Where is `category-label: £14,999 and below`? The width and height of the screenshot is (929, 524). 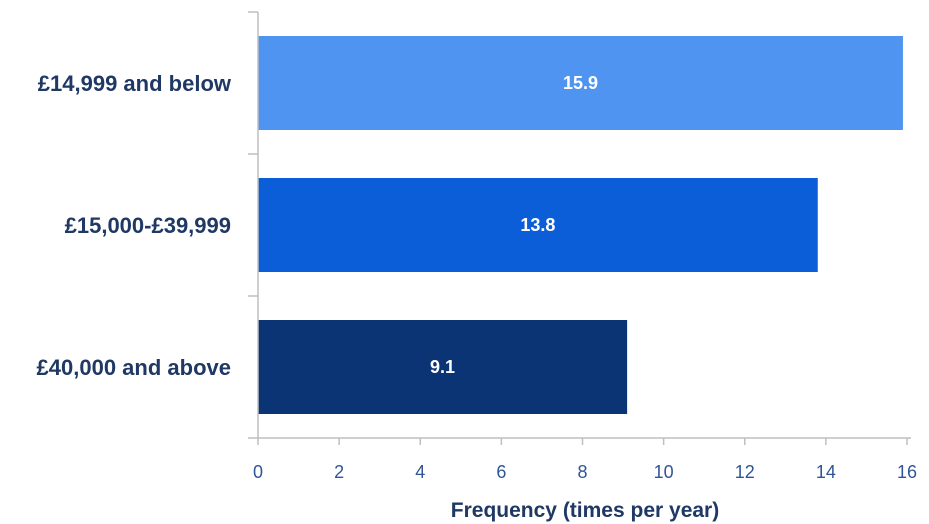
category-label: £14,999 and below is located at coordinates (135, 83).